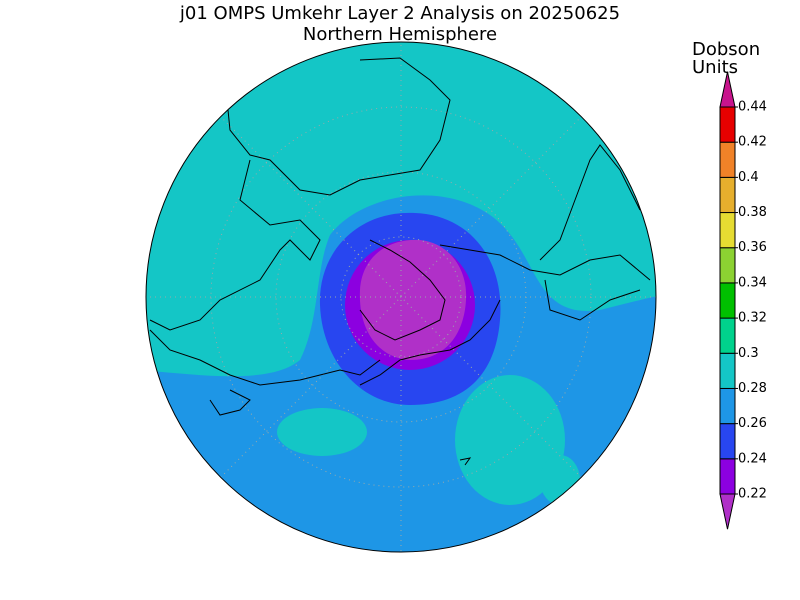 This screenshot has width=800, height=600. What do you see at coordinates (752, 458) in the screenshot?
I see `colorbar-tick-label: 0.24` at bounding box center [752, 458].